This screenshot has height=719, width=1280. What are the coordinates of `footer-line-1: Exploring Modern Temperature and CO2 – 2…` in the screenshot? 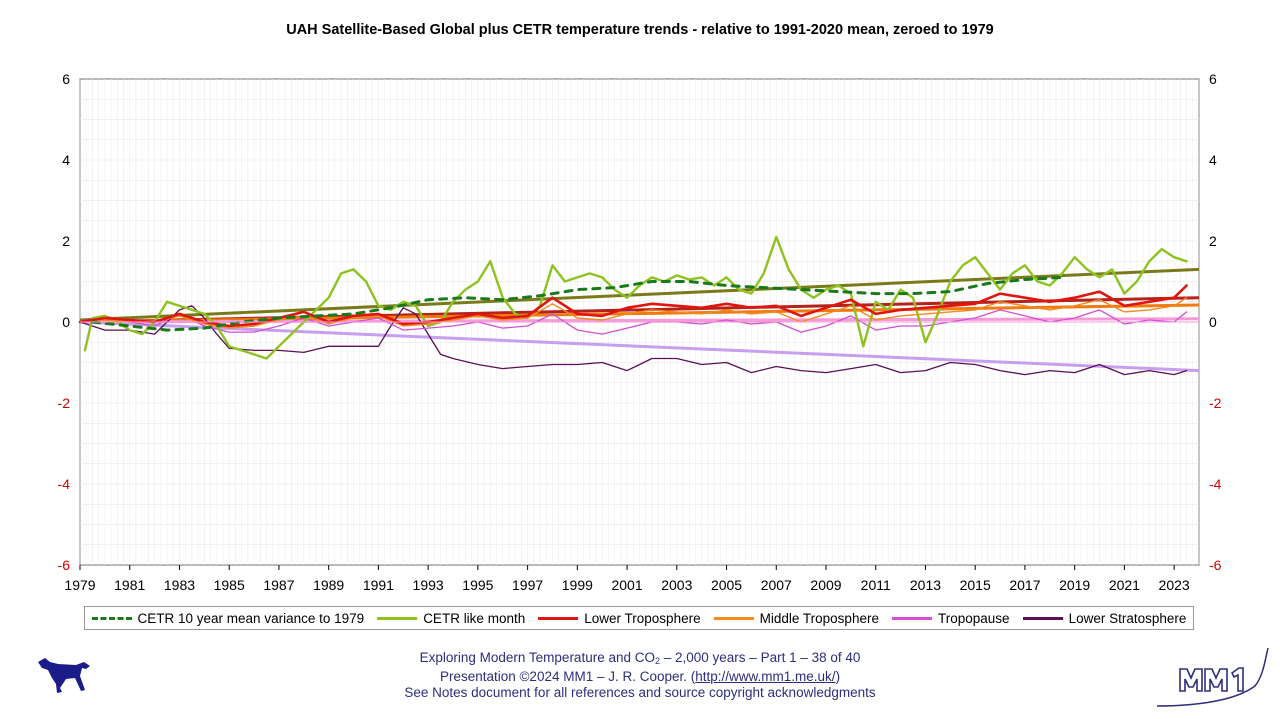 It's located at (640, 658).